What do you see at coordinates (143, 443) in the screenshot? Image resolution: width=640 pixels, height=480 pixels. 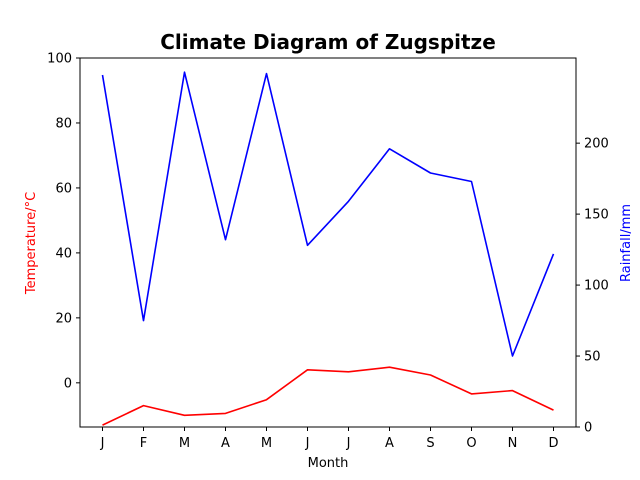 I see `x-tick-label: F` at bounding box center [143, 443].